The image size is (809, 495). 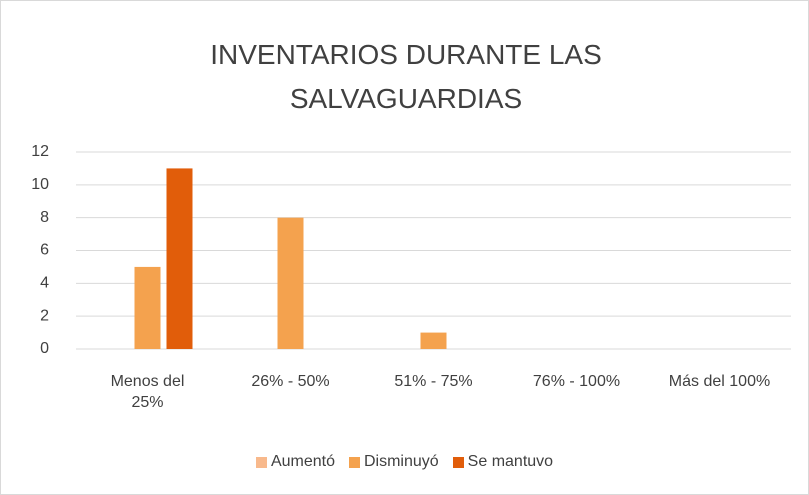 I want to click on legend: Aumentó Disminuyó Se mantuvo, so click(x=404, y=462).